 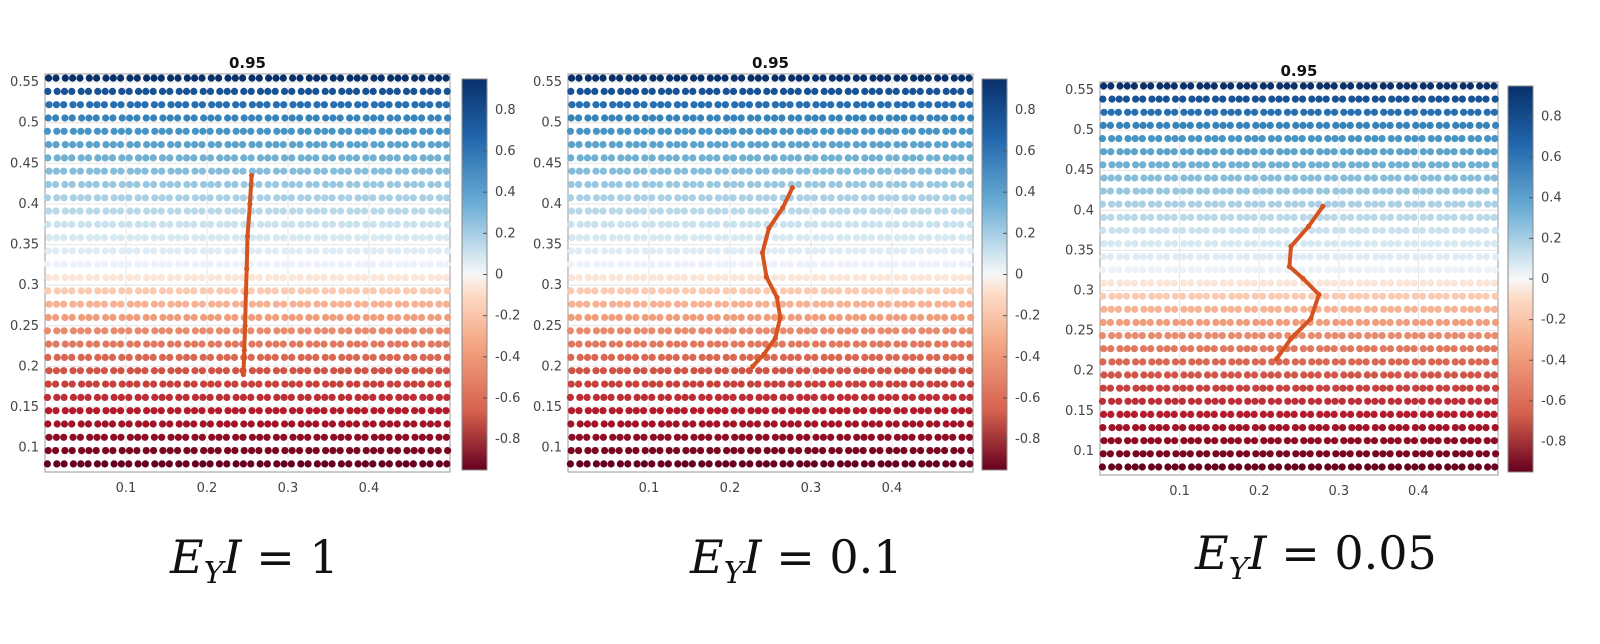 What do you see at coordinates (1027, 357) in the screenshot?
I see `colorbar-tick-label: -0.4` at bounding box center [1027, 357].